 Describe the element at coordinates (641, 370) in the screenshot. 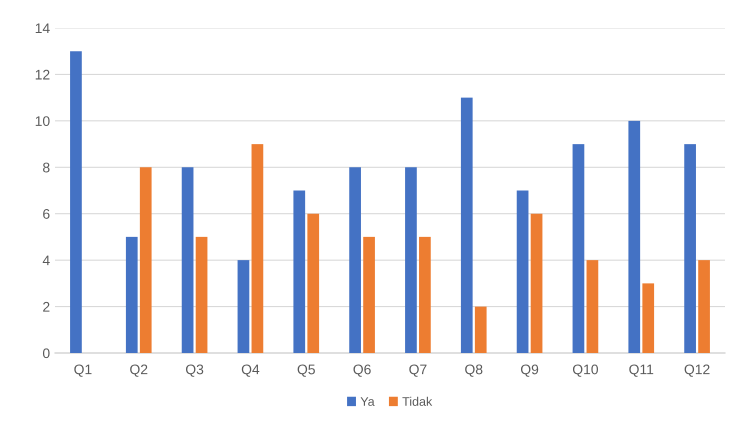

I see `x-tick-label: Q11` at that location.